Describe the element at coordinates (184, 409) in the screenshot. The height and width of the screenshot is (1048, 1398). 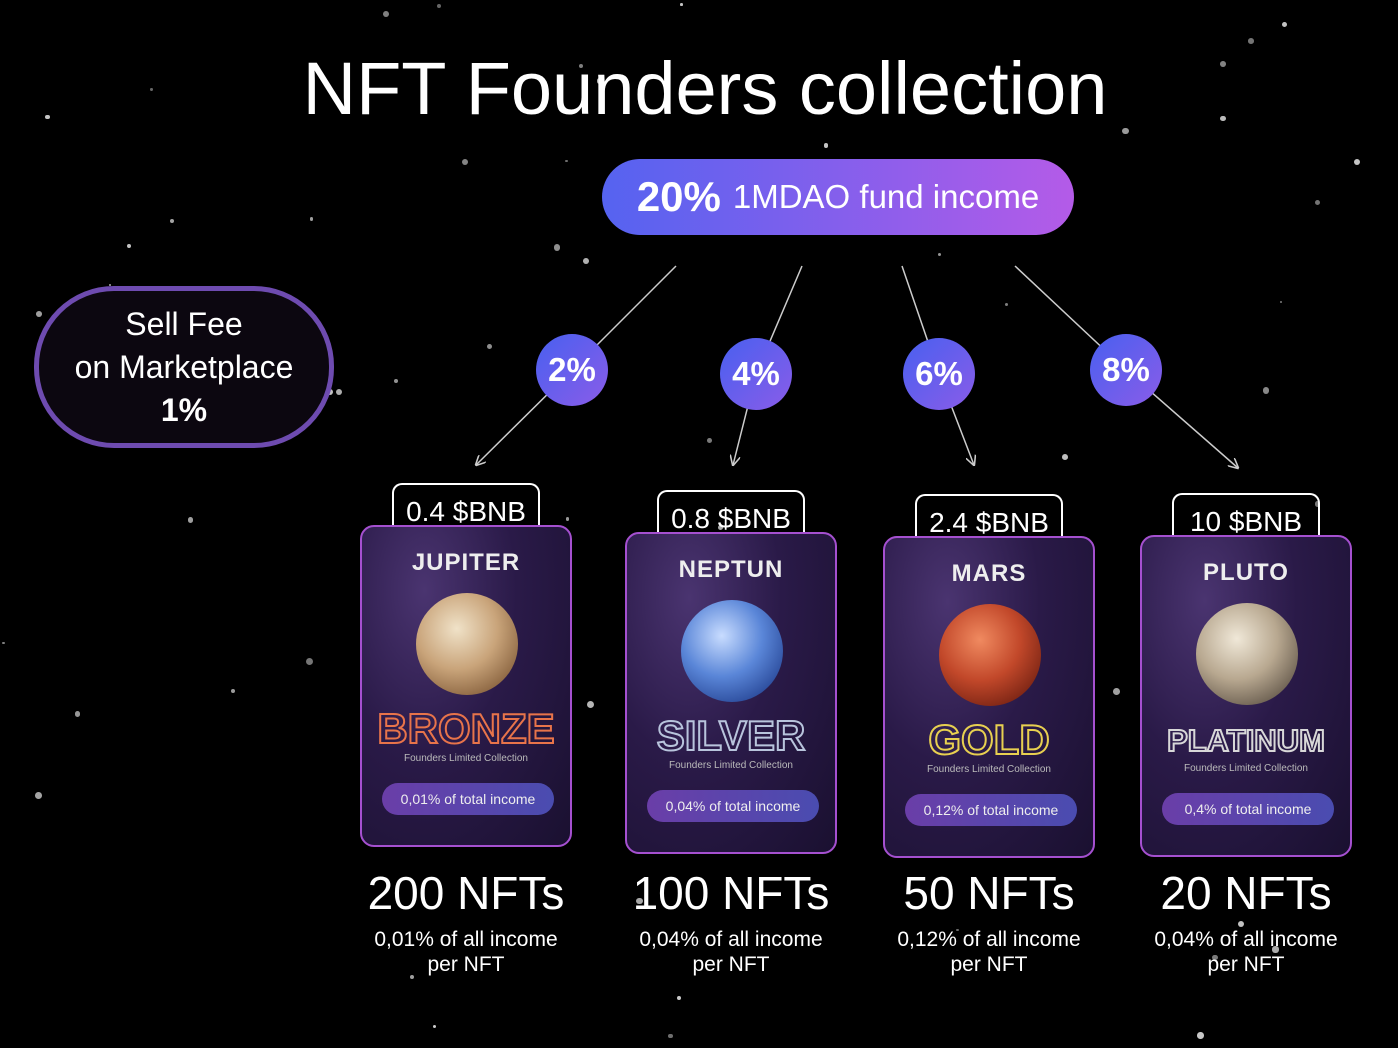
I see `fee-value: 1%` at that location.